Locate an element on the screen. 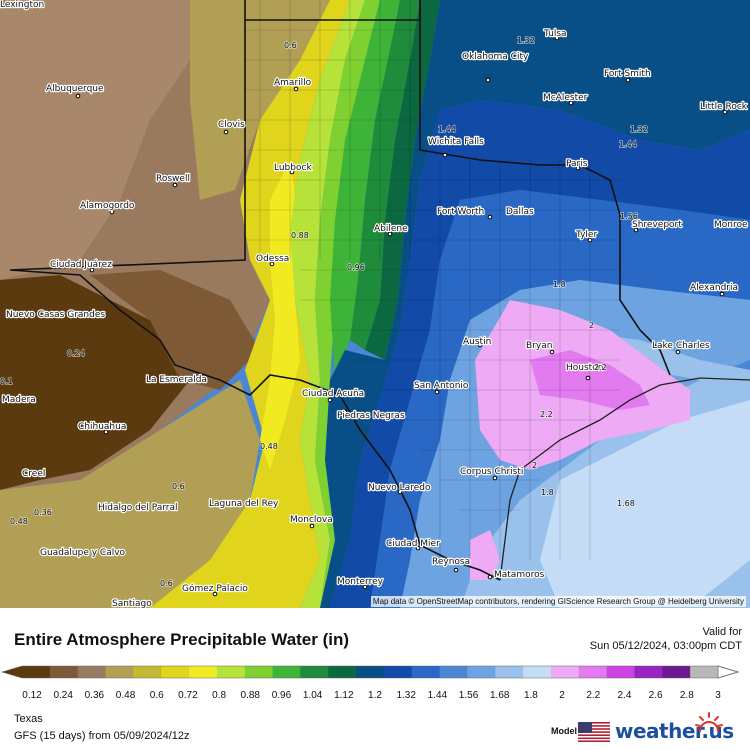  field-lightgreen is located at coordinates (327, 304).